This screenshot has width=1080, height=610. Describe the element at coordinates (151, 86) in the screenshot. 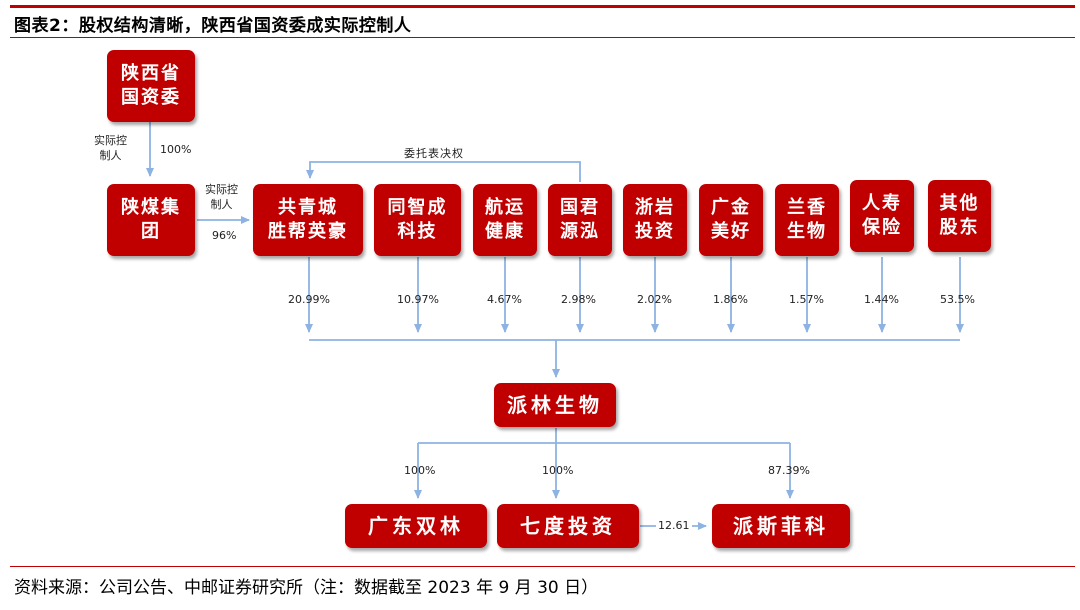

I see `node-shaanxi-sasac: 陕西省 国资委` at that location.